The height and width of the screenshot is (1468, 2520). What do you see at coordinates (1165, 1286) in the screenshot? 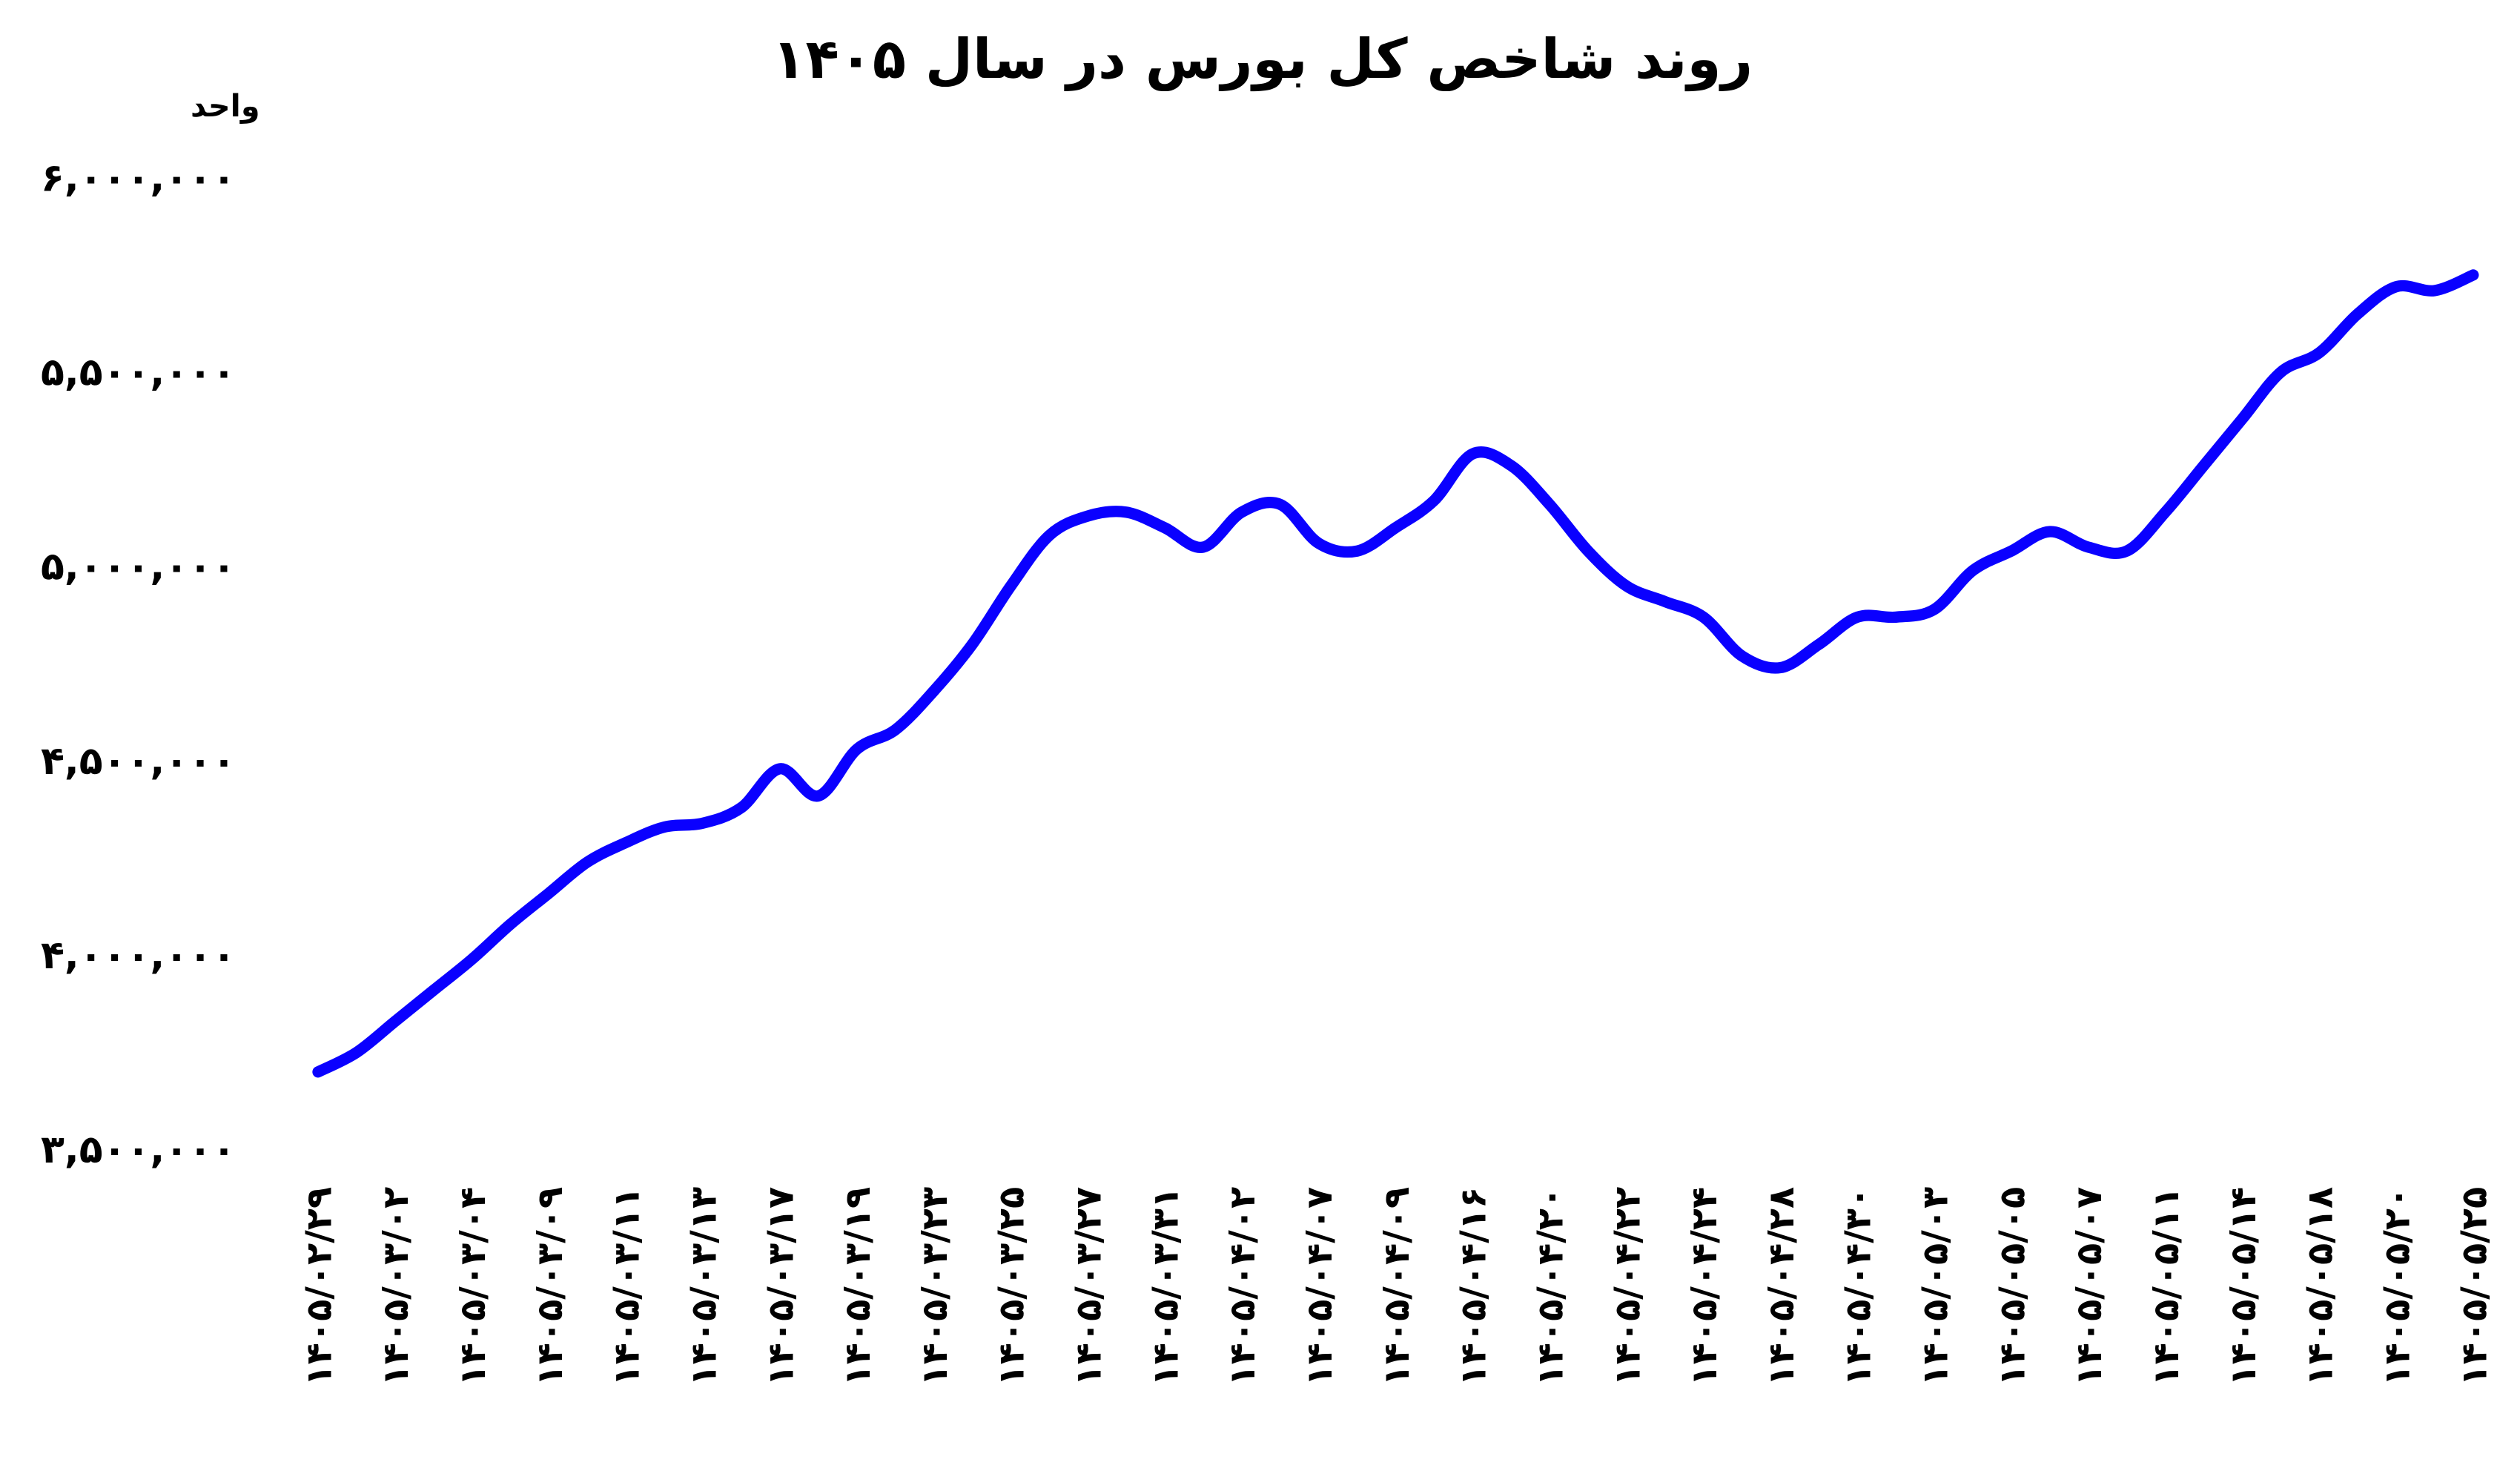
I see `x-tick-label: ۱۴۰۵/۰۳/۳۱` at bounding box center [1165, 1286].